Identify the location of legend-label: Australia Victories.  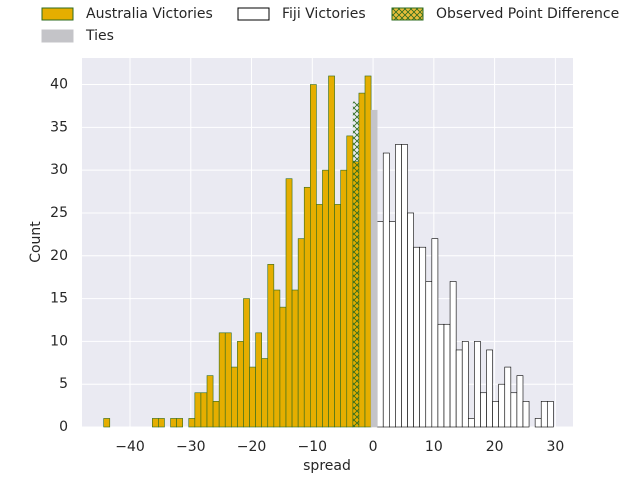
(149, 14).